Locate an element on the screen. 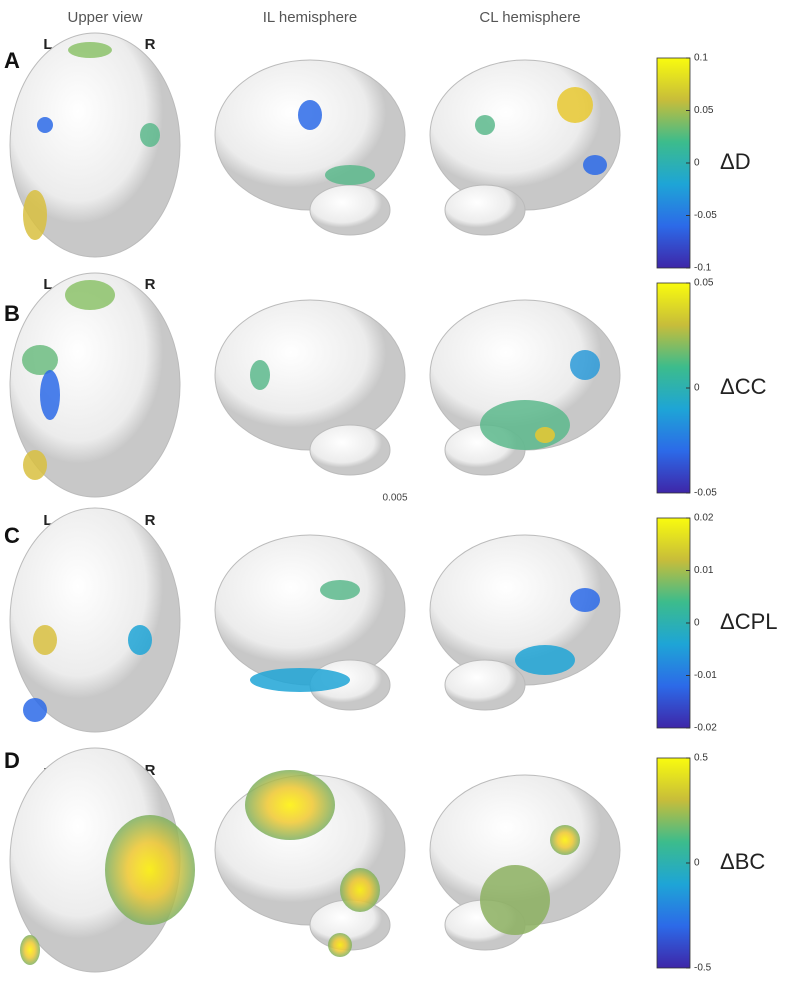  panel-letter: D is located at coordinates (12, 760).